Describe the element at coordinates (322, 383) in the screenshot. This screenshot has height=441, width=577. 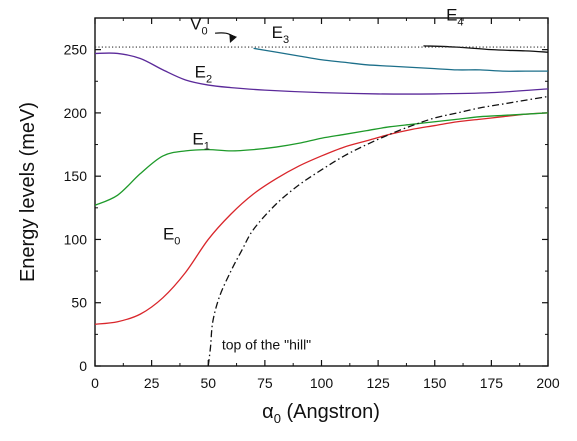
I see `x-tick-label: 100` at that location.